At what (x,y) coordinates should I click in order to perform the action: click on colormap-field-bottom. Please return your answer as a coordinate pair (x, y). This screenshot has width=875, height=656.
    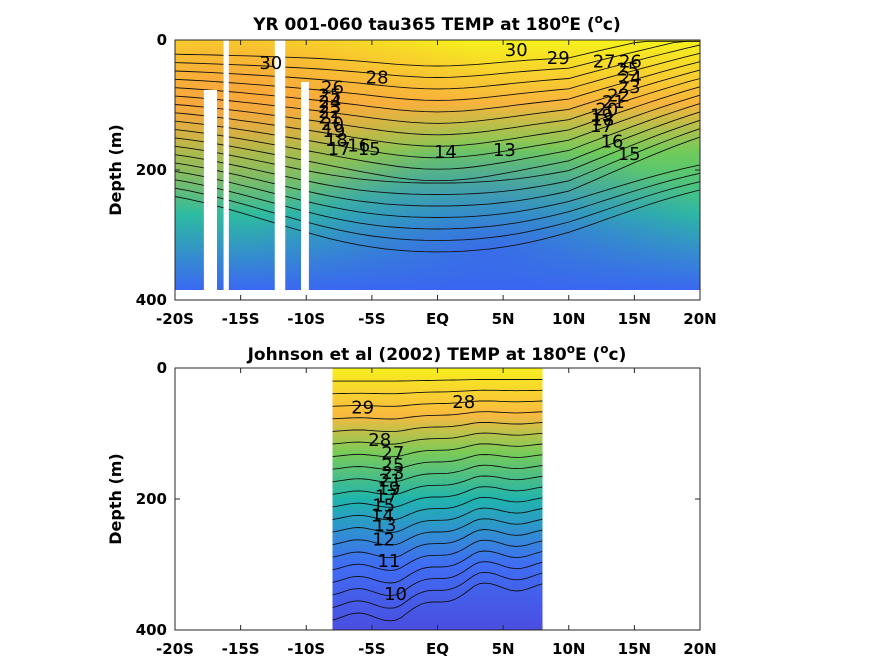
    Looking at the image, I should click on (437, 499).